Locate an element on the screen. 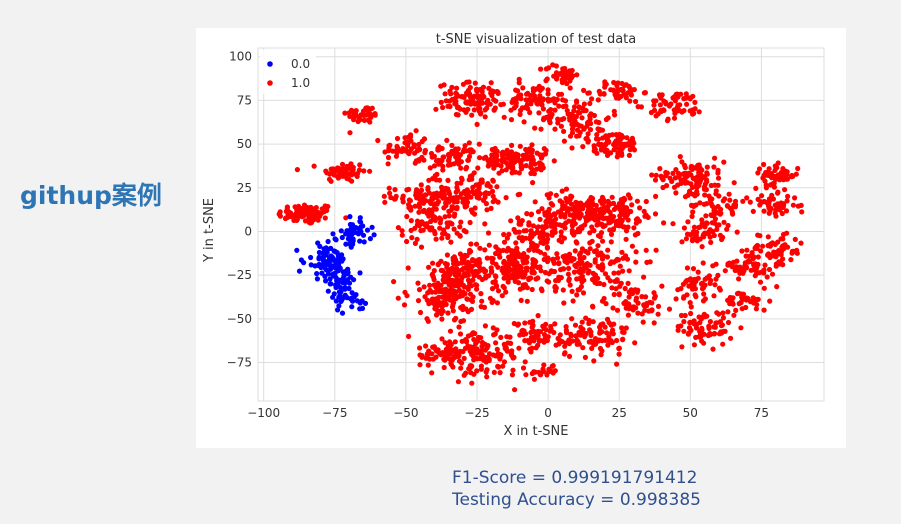 The image size is (901, 524). x-tick-label: −75 is located at coordinates (334, 413).